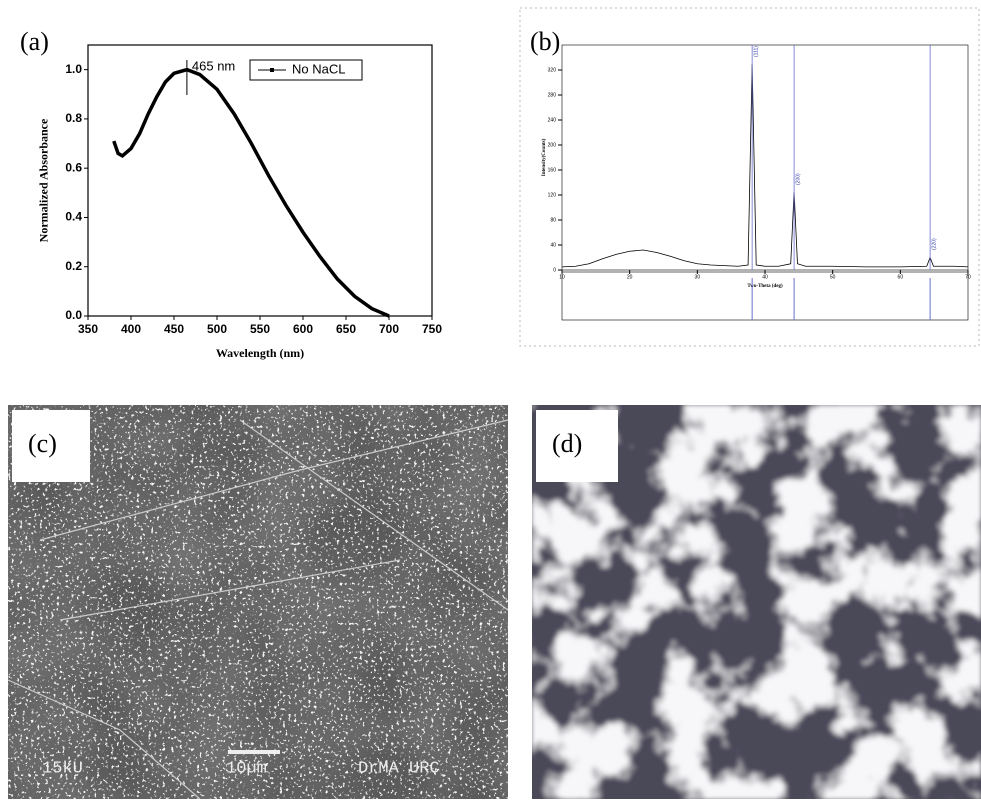  I want to click on y-tick-label: 280, so click(552, 95).